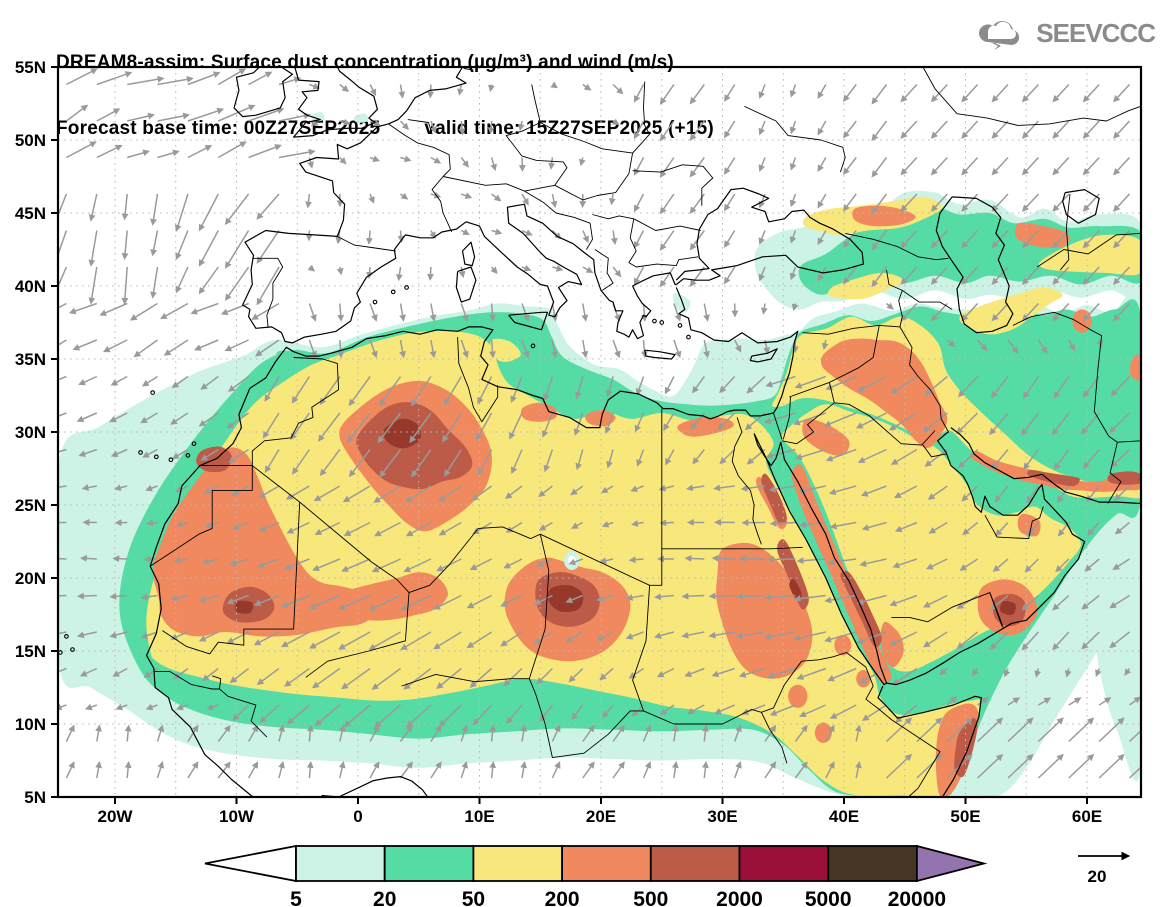  I want to click on latitude-axis: 55N 50N 45N 40N 35N 30N 25N 20N 15N 10N 5N, so click(30, 432).